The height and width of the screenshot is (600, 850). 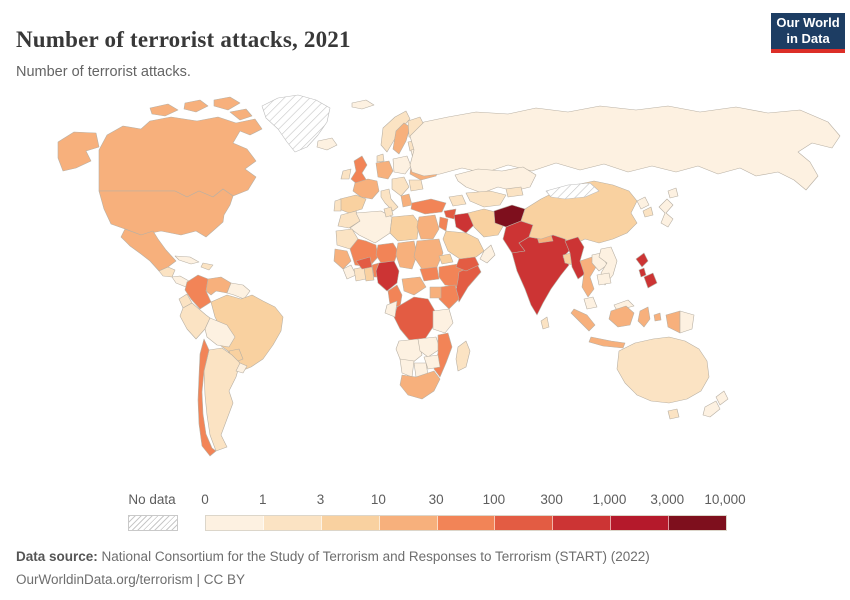 What do you see at coordinates (457, 200) in the screenshot?
I see `country-caucasus` at bounding box center [457, 200].